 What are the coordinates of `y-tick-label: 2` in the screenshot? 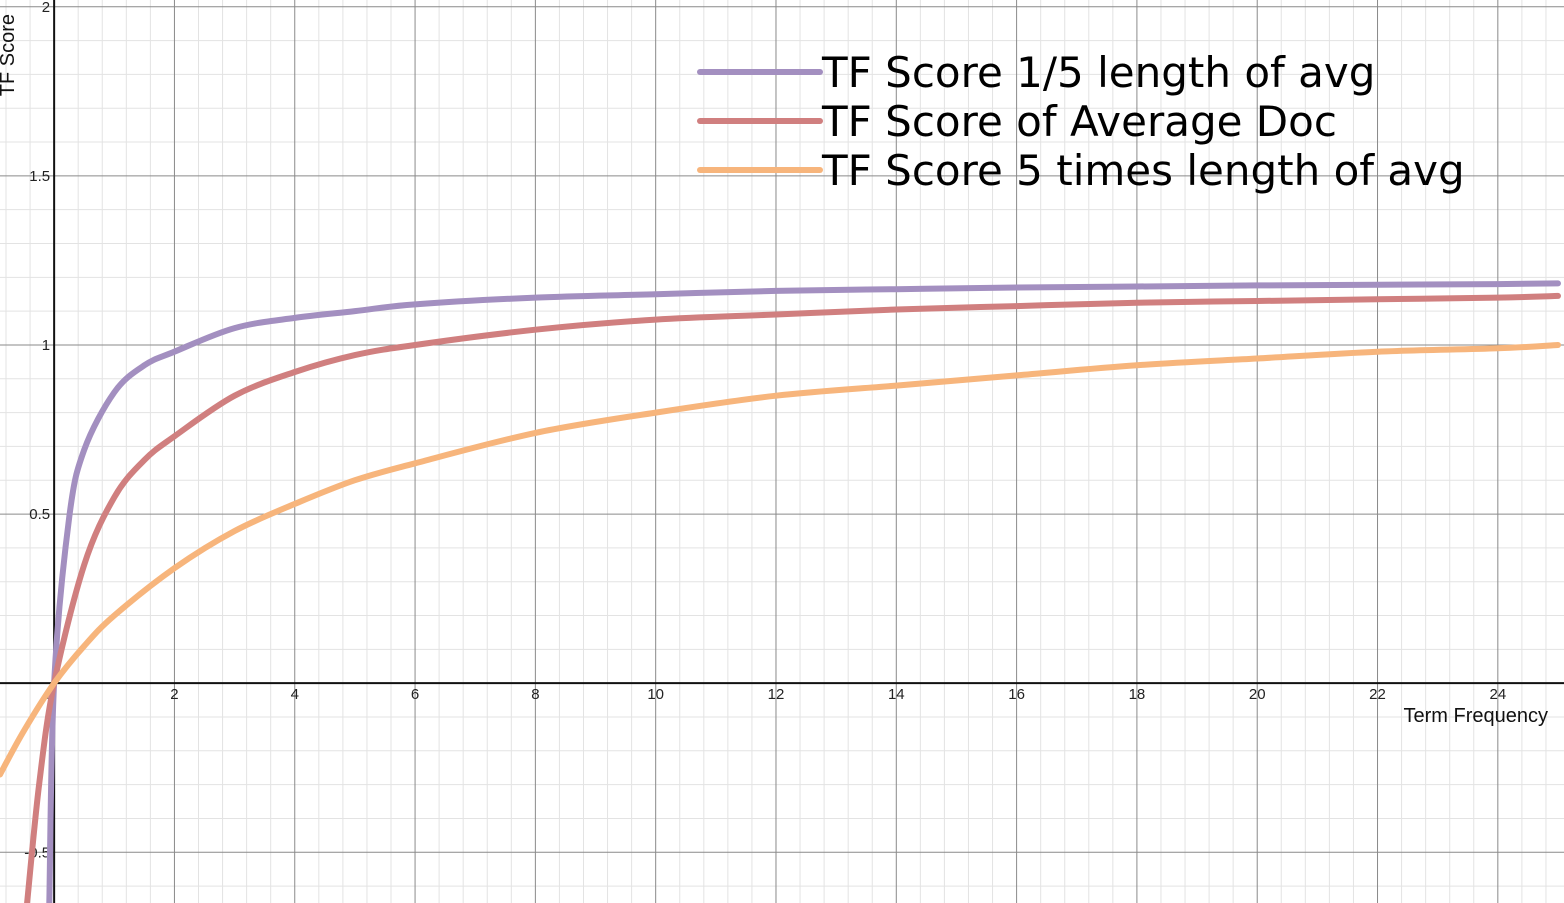 It's located at (46, 8).